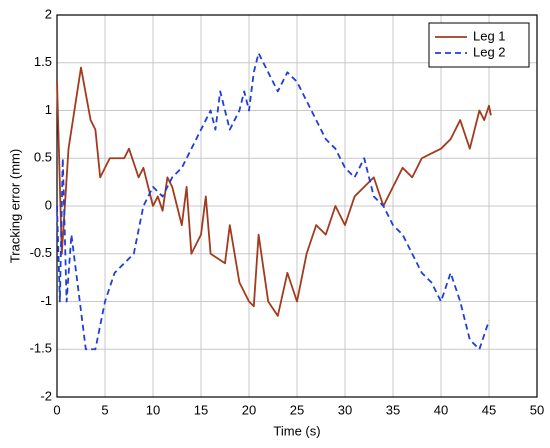 The image size is (550, 448). I want to click on y-tick-label: -1, so click(46, 300).